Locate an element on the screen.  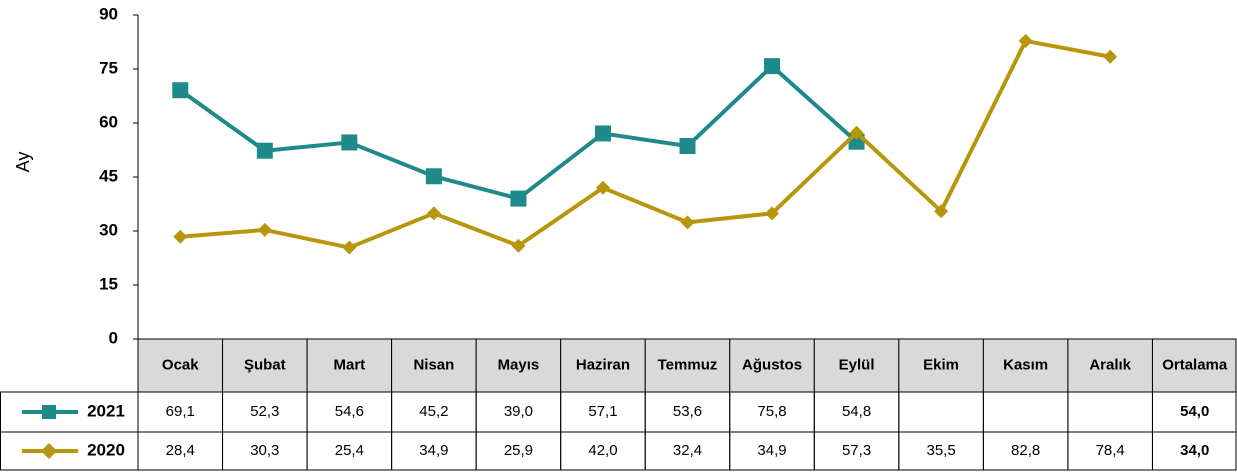
x-tick-label: Temmuz is located at coordinates (688, 364).